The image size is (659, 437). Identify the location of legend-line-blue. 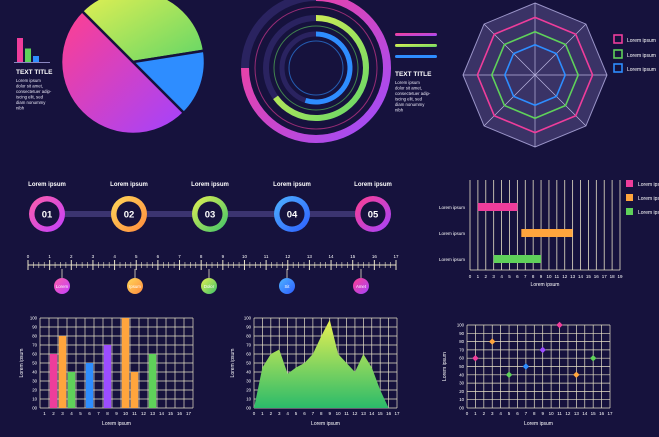
(416, 56).